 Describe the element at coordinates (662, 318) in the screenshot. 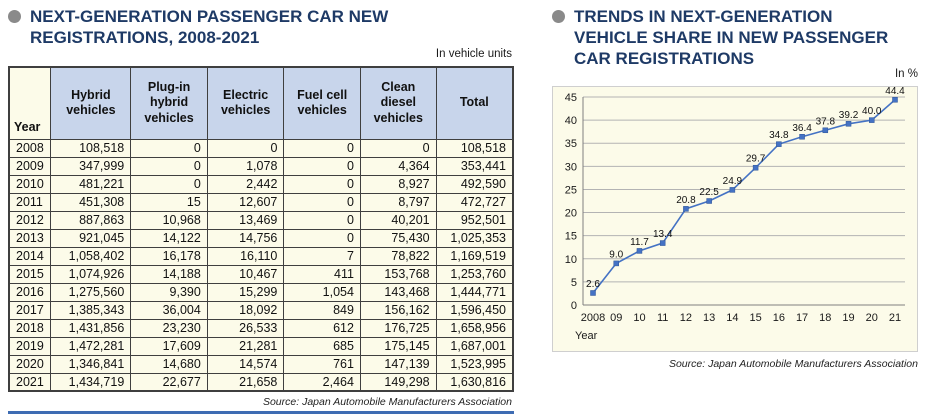

I see `x-tick-label: 11` at that location.